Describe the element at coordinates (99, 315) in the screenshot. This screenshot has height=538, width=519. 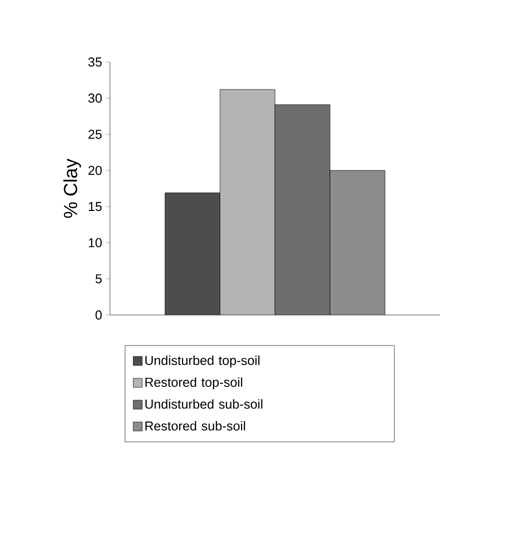
I see `y-tick-label: 0` at that location.